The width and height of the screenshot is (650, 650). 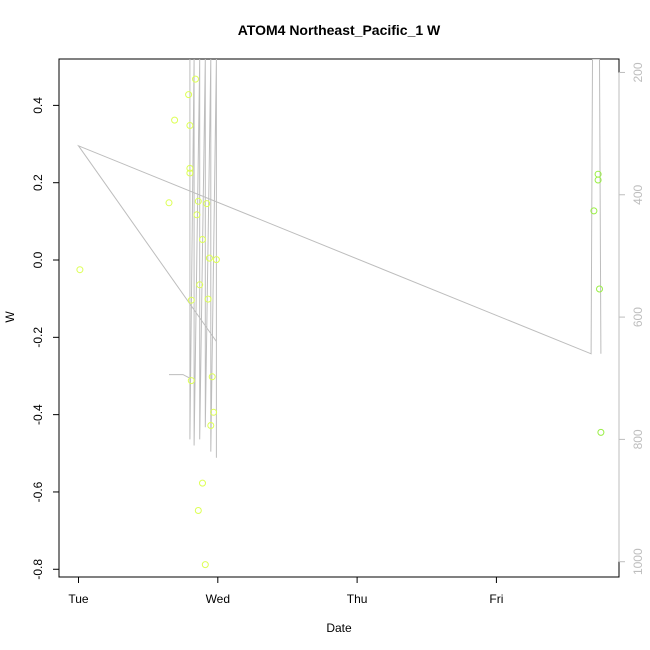 What do you see at coordinates (638, 561) in the screenshot?
I see `y2-tick-label: 1000` at bounding box center [638, 561].